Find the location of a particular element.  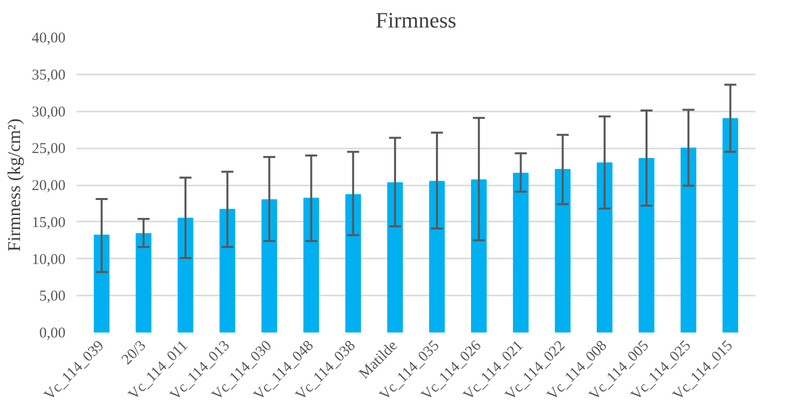

y-tick-label: 35,00 is located at coordinates (49, 75).